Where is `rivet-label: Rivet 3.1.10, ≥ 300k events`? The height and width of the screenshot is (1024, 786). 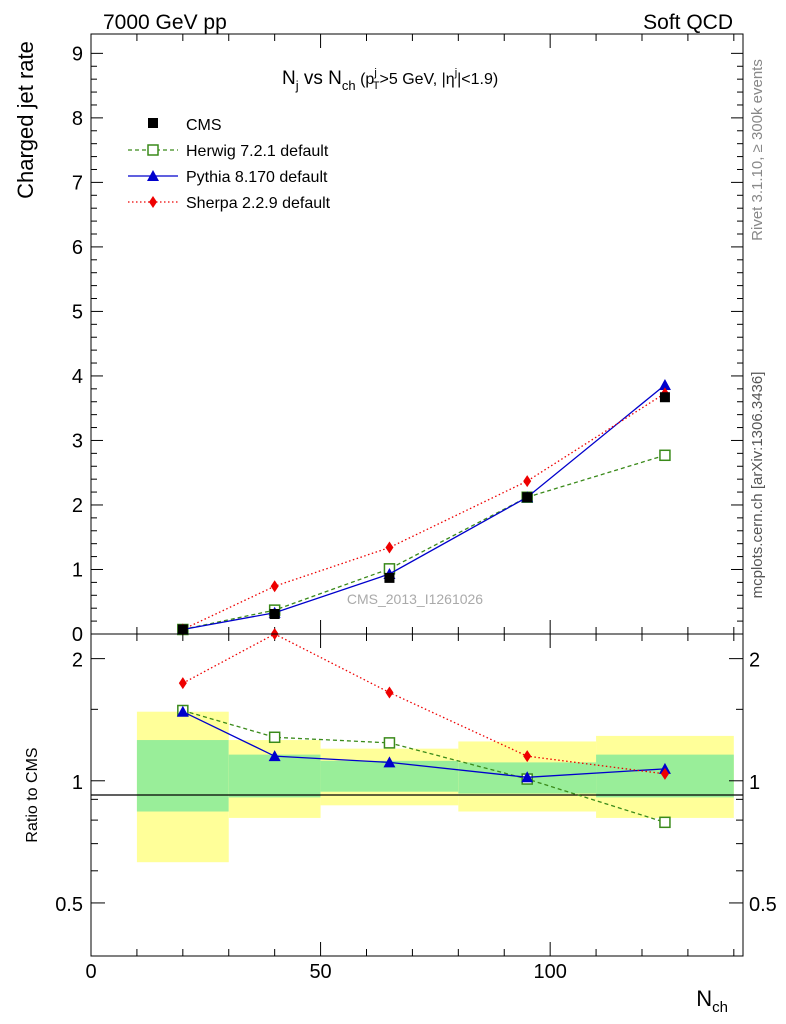 rivet-label: Rivet 3.1.10, ≥ 300k events is located at coordinates (757, 150).